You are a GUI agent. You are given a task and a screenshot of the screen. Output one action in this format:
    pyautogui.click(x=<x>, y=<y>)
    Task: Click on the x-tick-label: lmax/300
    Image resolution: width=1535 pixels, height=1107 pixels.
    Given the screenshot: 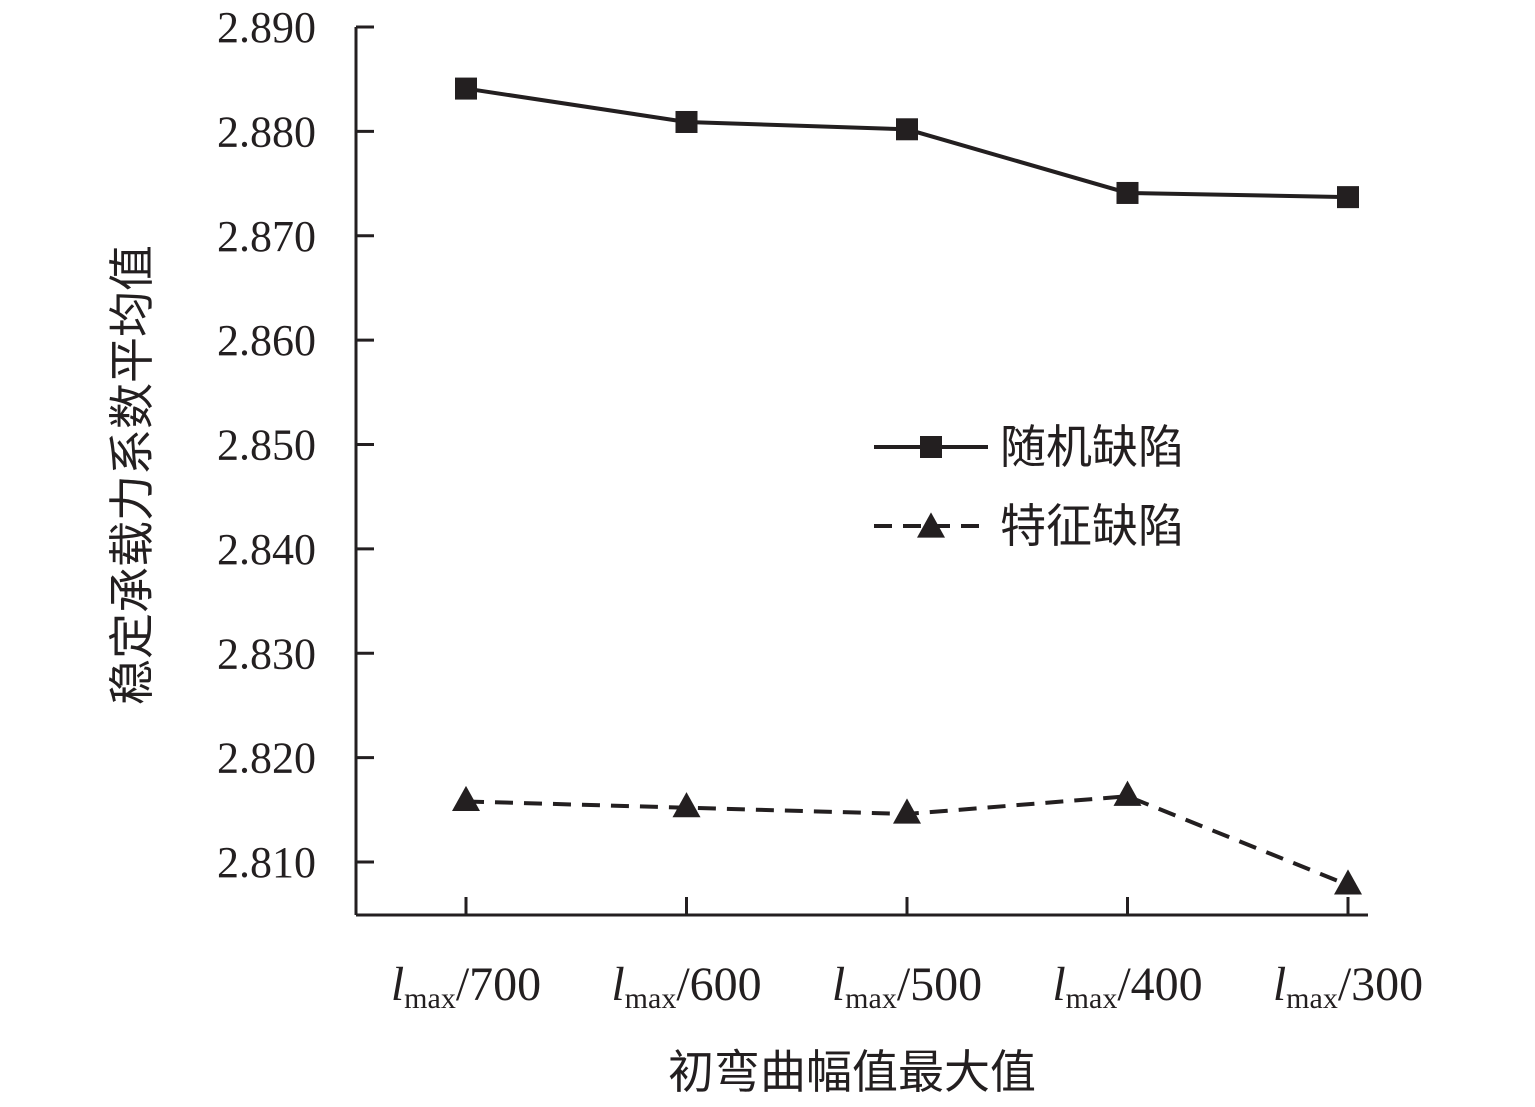 What is the action you would take?
    pyautogui.click(x=1348, y=986)
    